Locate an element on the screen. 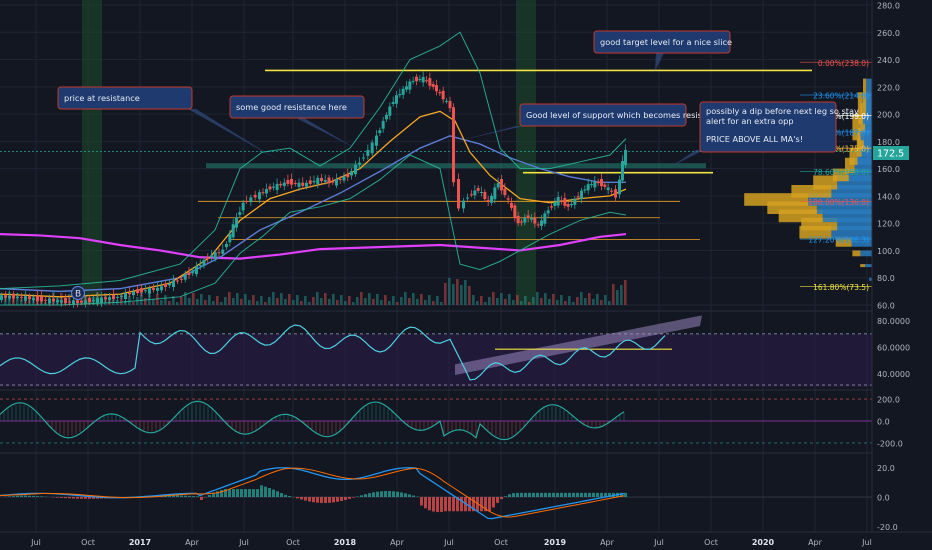 Image resolution: width=932 pixels, height=550 pixels. time-axis-label: 2019 is located at coordinates (555, 542).